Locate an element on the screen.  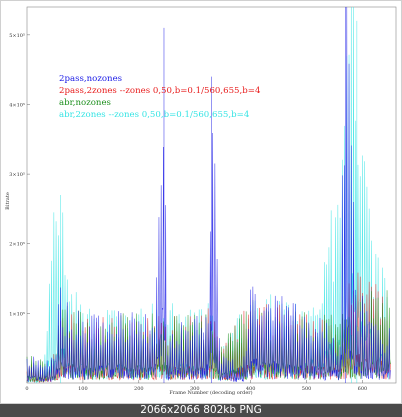
y-tick-label-400000: 4×10⁵ is located at coordinates (17, 105).